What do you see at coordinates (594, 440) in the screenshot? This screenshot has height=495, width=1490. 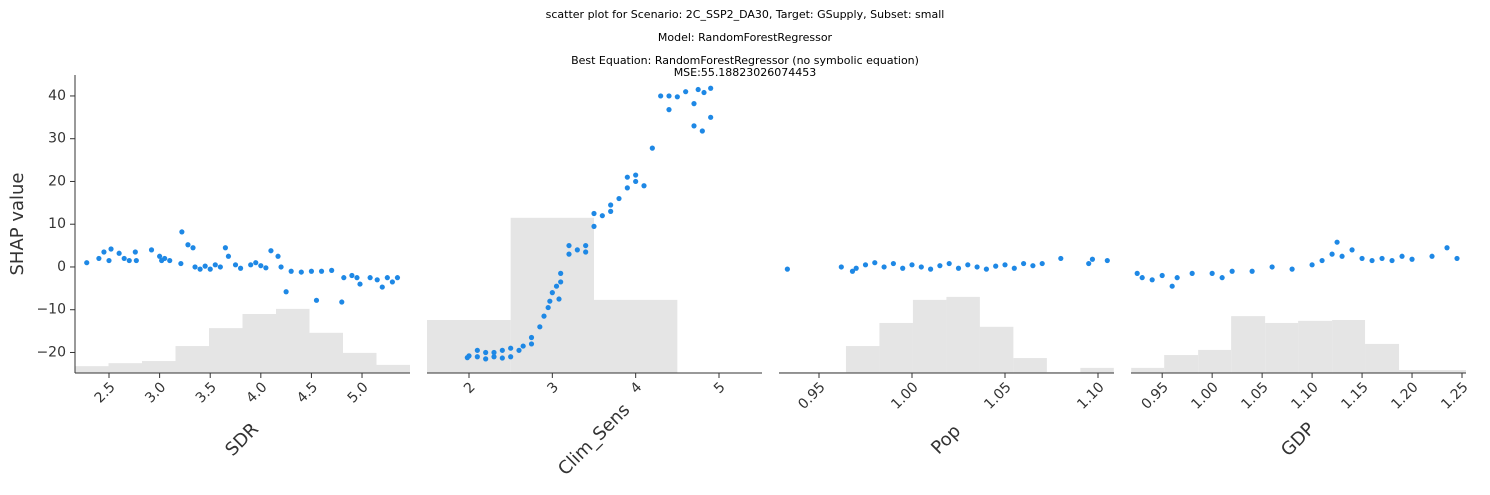 I see `x-axis-label: Clim_Sens` at bounding box center [594, 440].